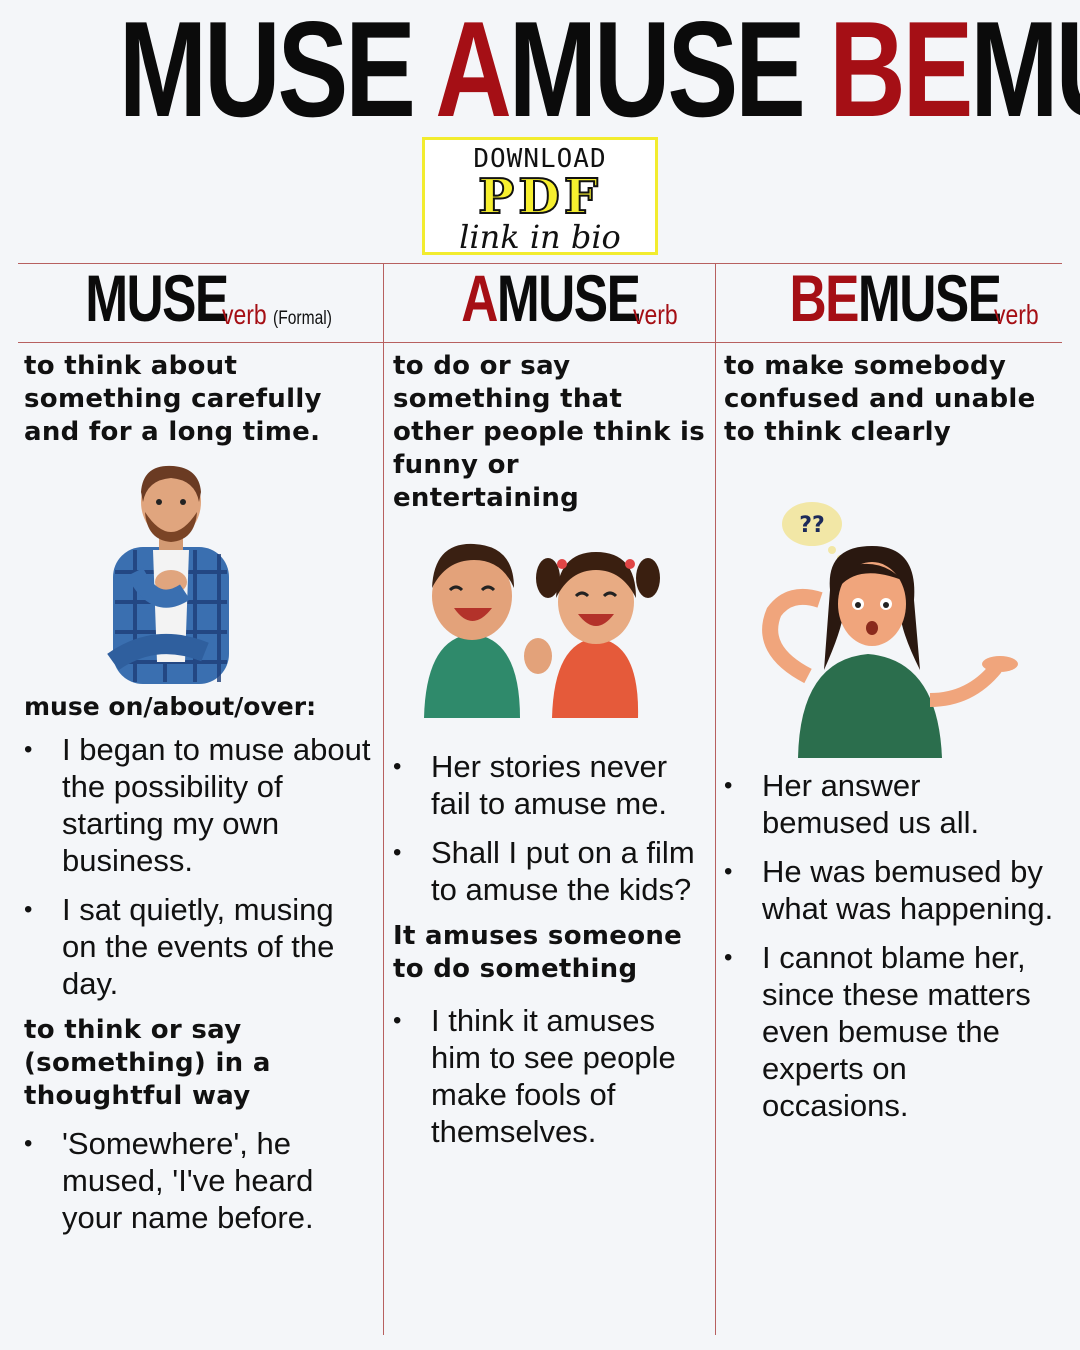 This screenshot has height=1350, width=1080. I want to click on link-in-bio-label: link in bio, so click(540, 237).